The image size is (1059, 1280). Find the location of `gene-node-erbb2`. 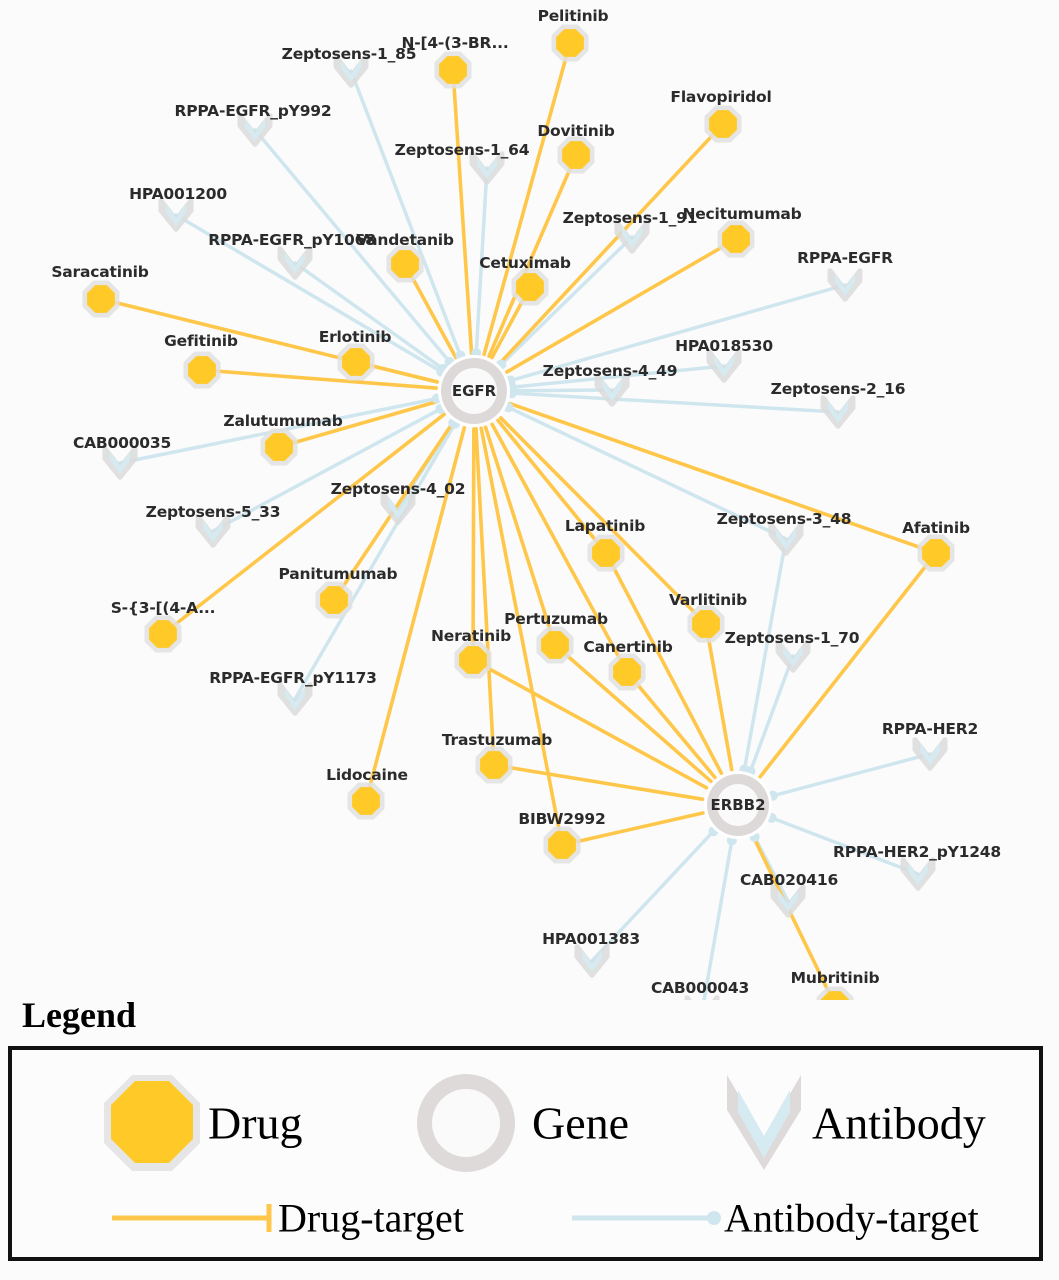

gene-node-erbb2 is located at coordinates (738, 805).